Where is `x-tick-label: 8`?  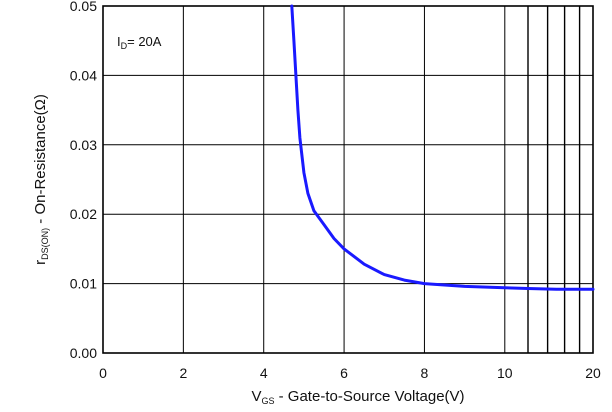
x-tick-label: 8 is located at coordinates (425, 373).